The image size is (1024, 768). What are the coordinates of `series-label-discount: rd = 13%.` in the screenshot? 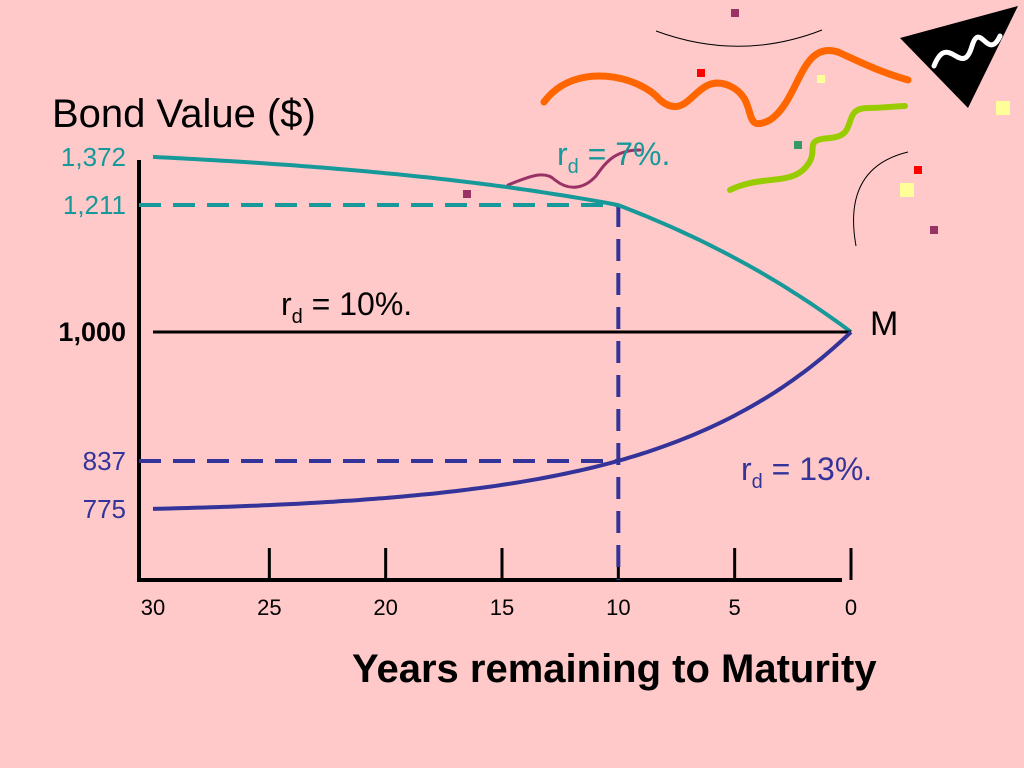 It's located at (806, 472).